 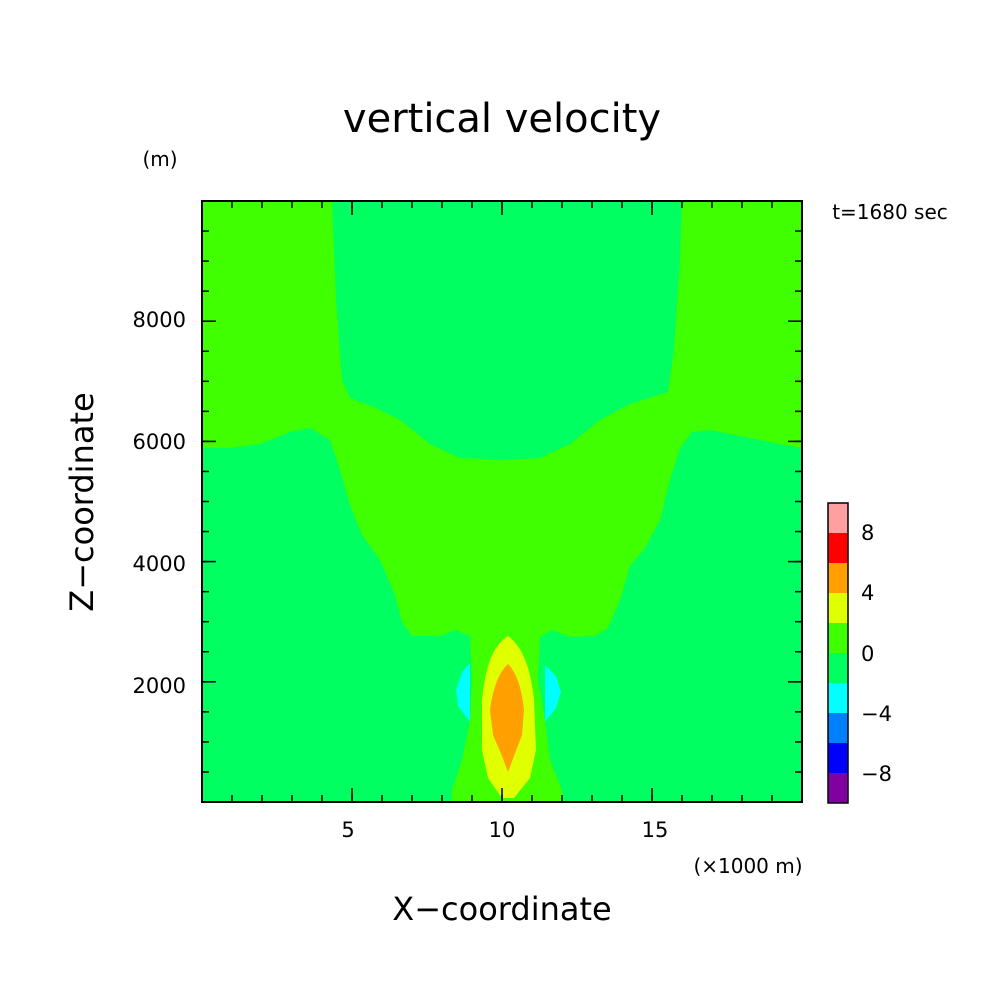 I want to click on colorbar: 8 4 0 −4 −8, so click(x=859, y=653).